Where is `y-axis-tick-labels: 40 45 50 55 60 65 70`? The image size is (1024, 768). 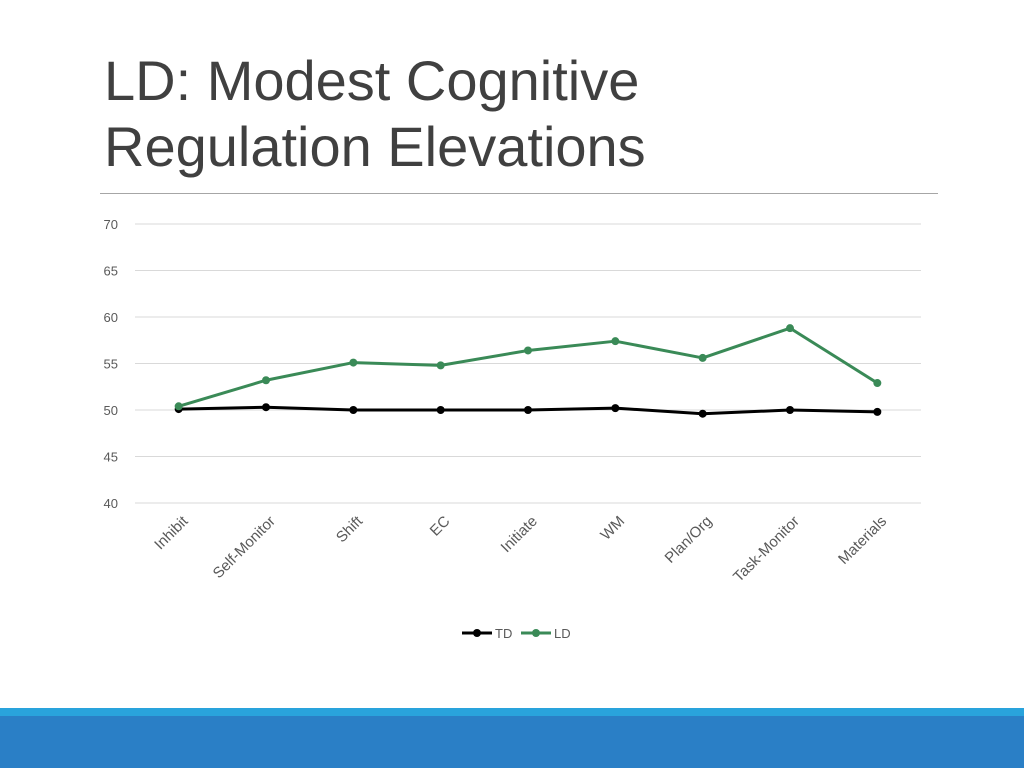 y-axis-tick-labels: 40 45 50 55 60 65 70 is located at coordinates (111, 364).